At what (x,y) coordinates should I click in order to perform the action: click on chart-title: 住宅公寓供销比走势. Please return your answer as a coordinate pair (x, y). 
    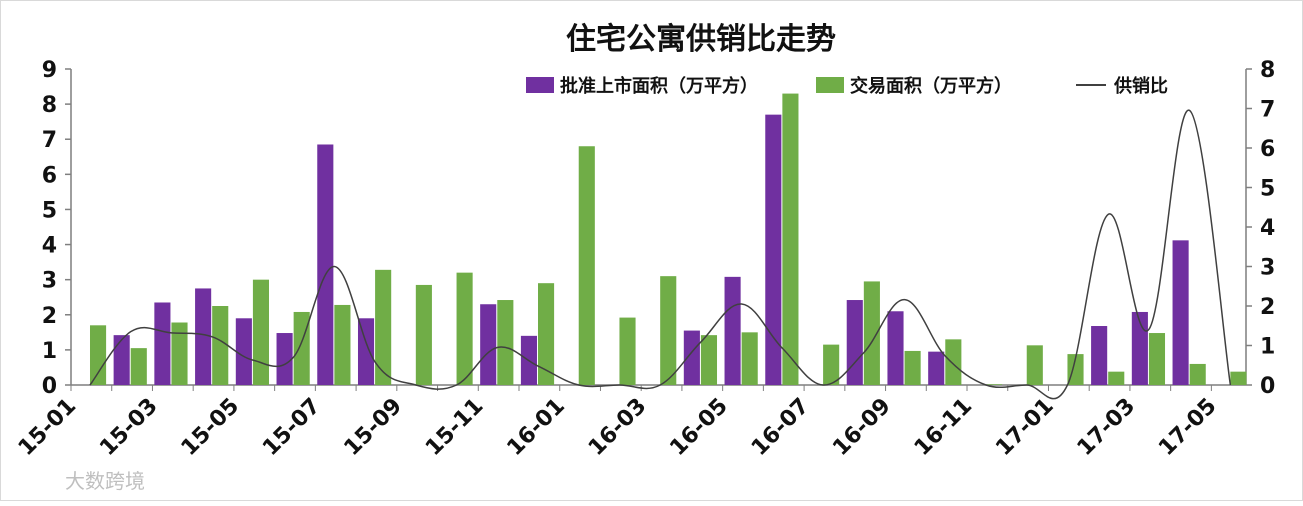
    Looking at the image, I should click on (701, 39).